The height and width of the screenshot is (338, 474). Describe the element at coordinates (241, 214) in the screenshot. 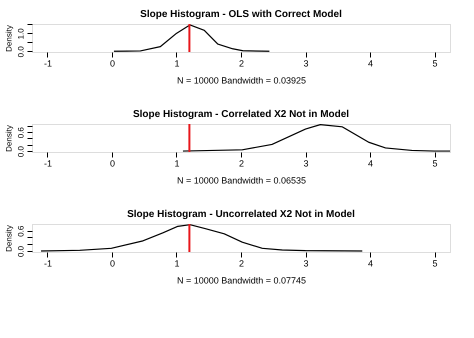

I see `chart-title: Slope Histogram - Uncorrelated X2 Not in Model` at that location.